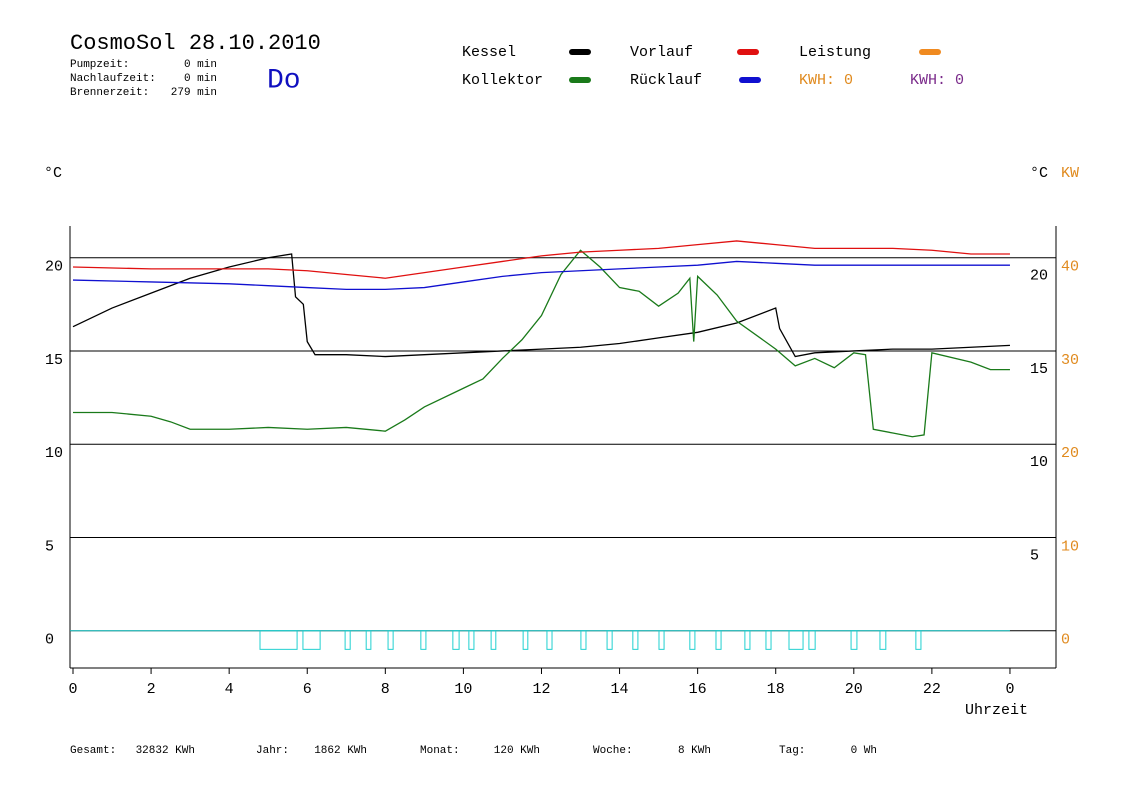  I want to click on footer-label: Monat:, so click(440, 751).